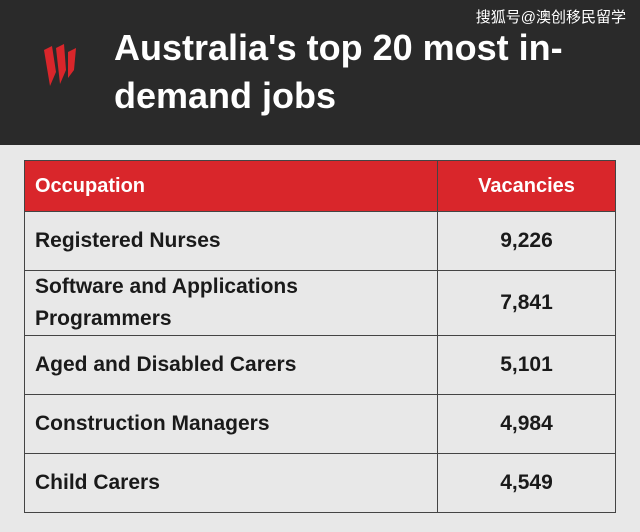 The width and height of the screenshot is (640, 532). I want to click on table-row: Construction Managers 4,984, so click(320, 424).